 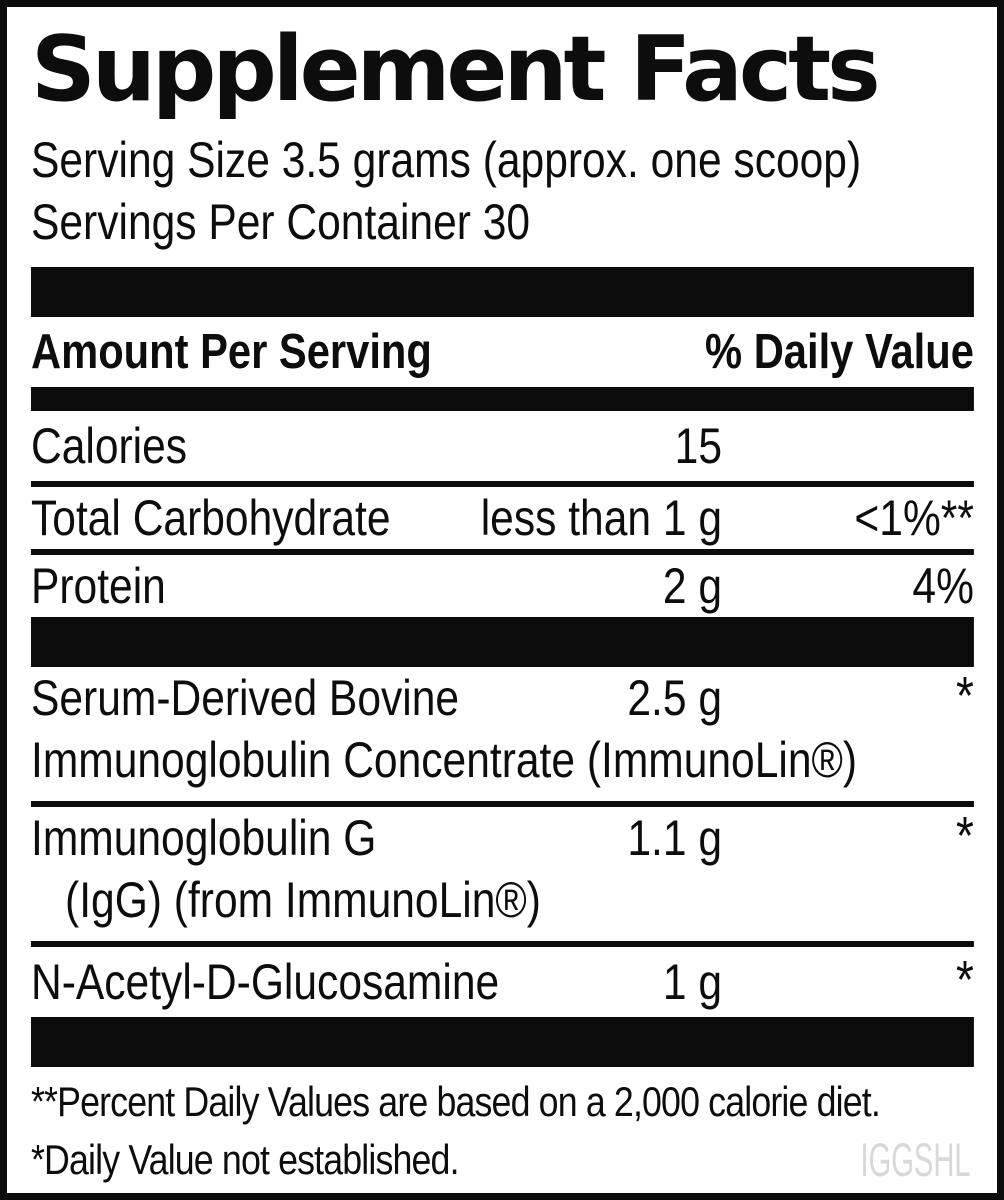 What do you see at coordinates (692, 585) in the screenshot?
I see `nutrient-amount: 2 g` at bounding box center [692, 585].